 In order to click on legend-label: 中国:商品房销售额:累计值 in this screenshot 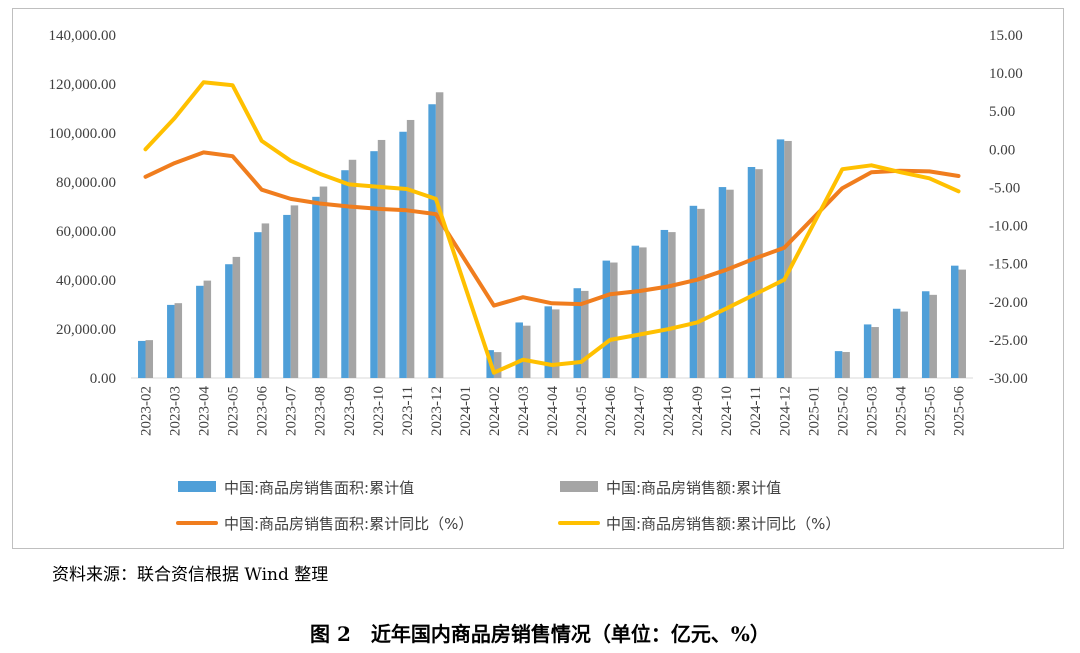, I will do `click(693, 488)`.